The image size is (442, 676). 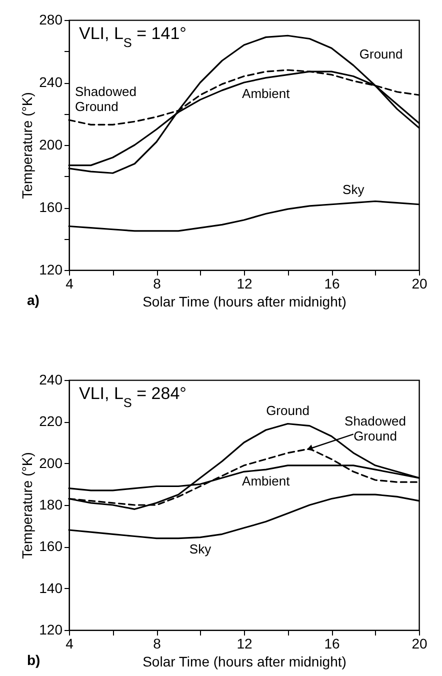 I want to click on y-tick-label: 280, so click(x=51, y=20).